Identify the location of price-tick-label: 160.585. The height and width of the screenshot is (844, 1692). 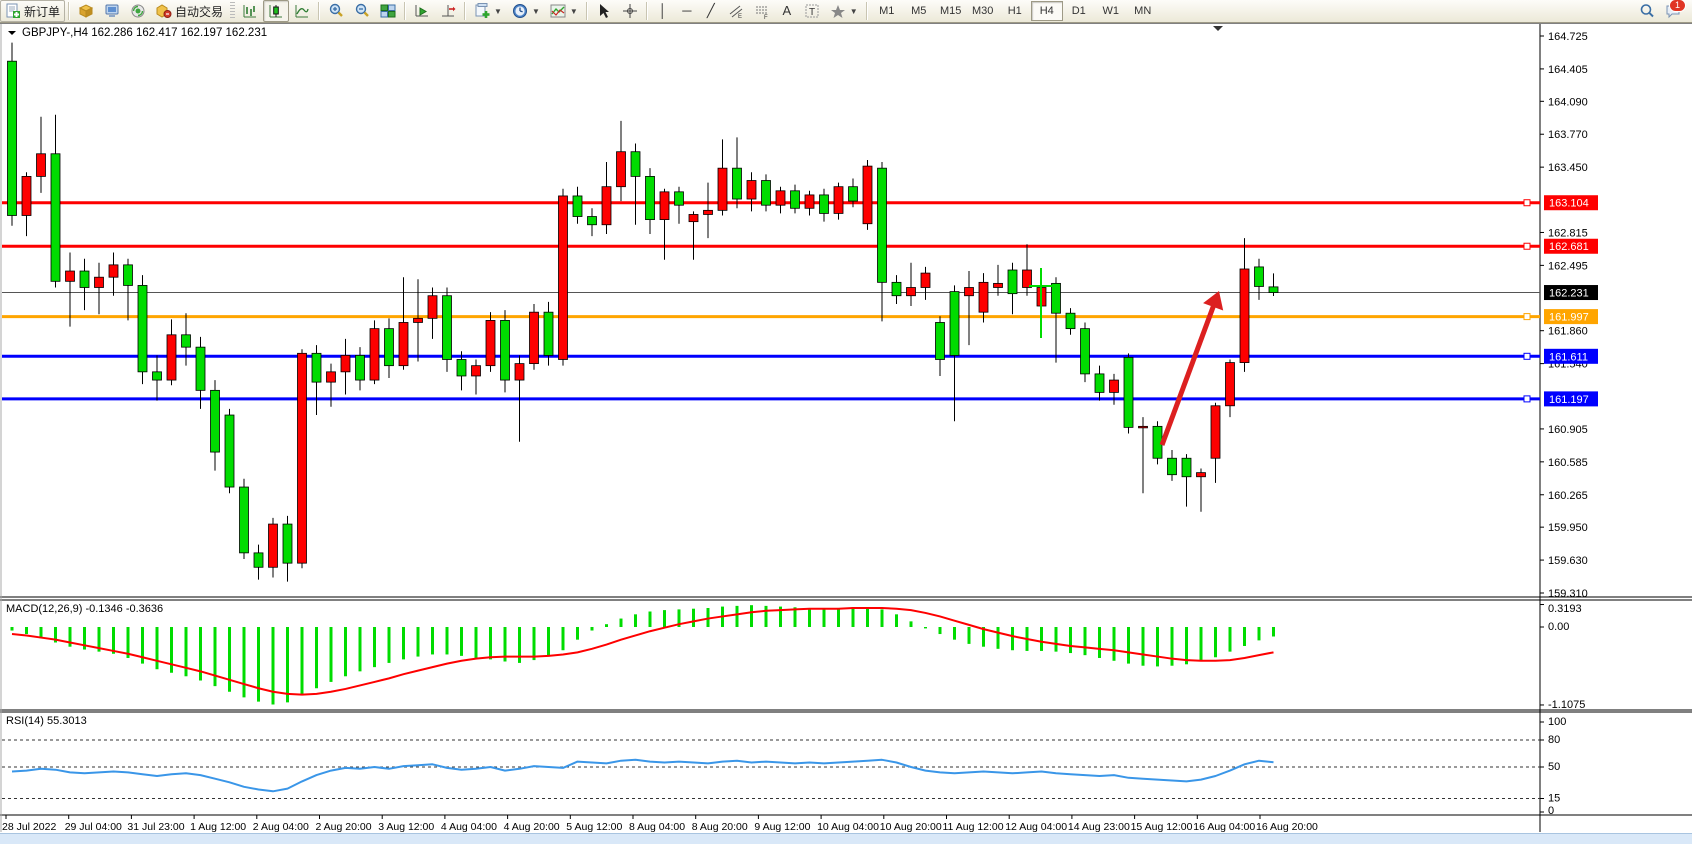
(1568, 463).